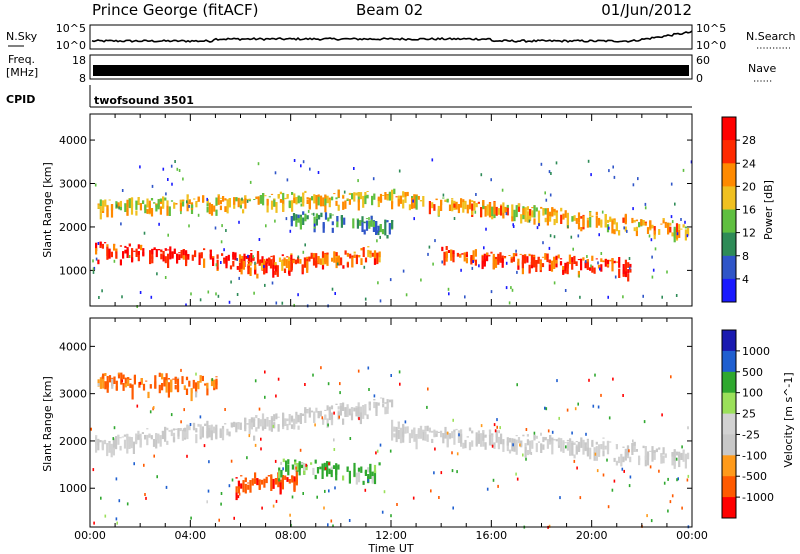  Describe the element at coordinates (47, 424) in the screenshot. I see `velocity-ylabel: Slant Range [km]` at that location.